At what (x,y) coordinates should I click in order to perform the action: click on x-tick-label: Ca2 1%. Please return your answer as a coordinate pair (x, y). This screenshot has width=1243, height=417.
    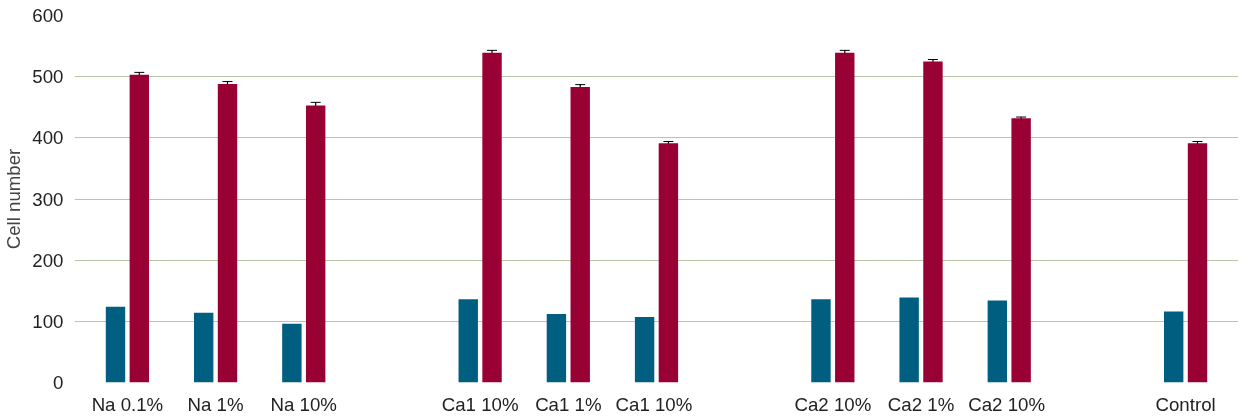
    Looking at the image, I should click on (921, 404).